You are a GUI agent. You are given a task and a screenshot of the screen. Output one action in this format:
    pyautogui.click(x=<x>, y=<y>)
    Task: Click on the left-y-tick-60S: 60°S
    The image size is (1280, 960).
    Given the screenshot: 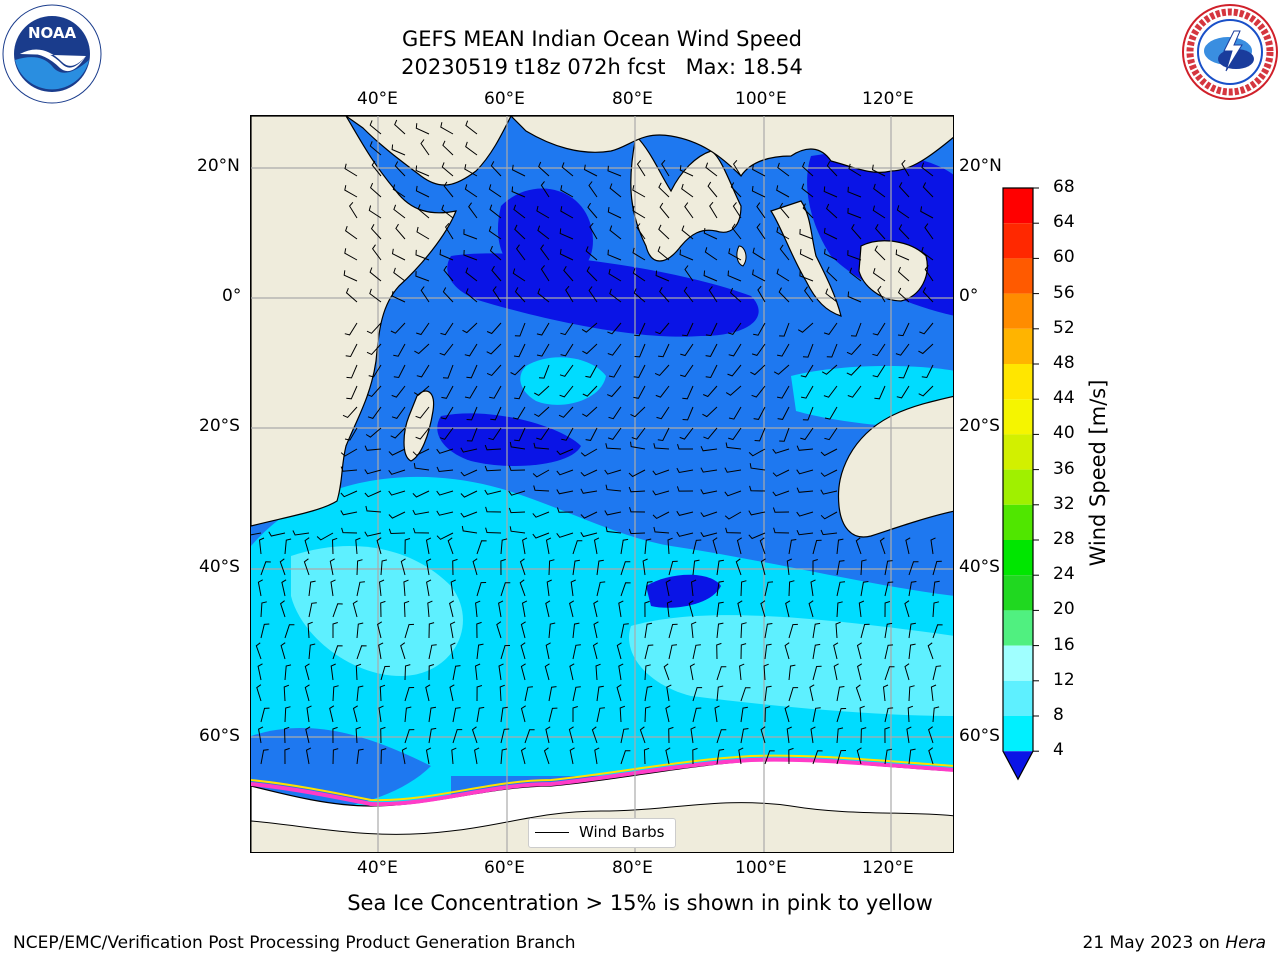 What is the action you would take?
    pyautogui.click(x=219, y=736)
    